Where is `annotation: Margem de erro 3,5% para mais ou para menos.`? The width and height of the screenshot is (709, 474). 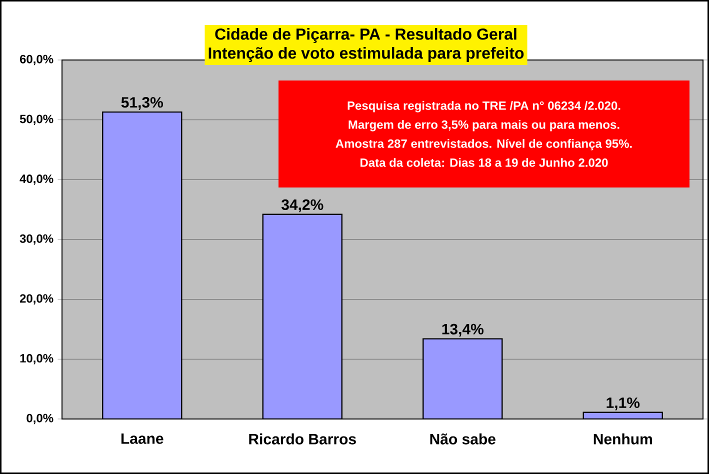
annotation: Margem de erro 3,5% para mais ou para menos. is located at coordinates (484, 126).